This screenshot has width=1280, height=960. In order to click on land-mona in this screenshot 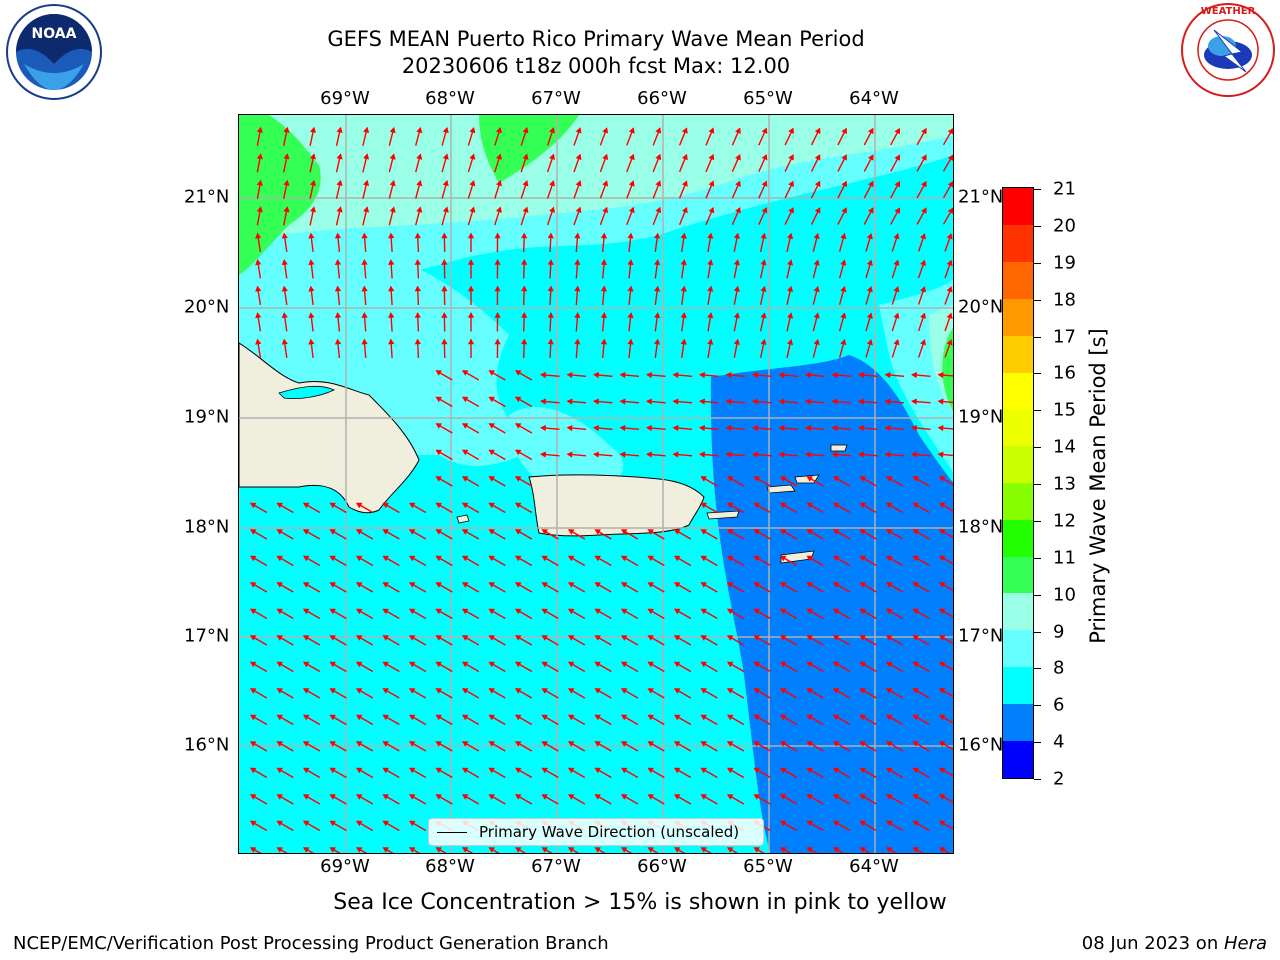, I will do `click(463, 519)`.